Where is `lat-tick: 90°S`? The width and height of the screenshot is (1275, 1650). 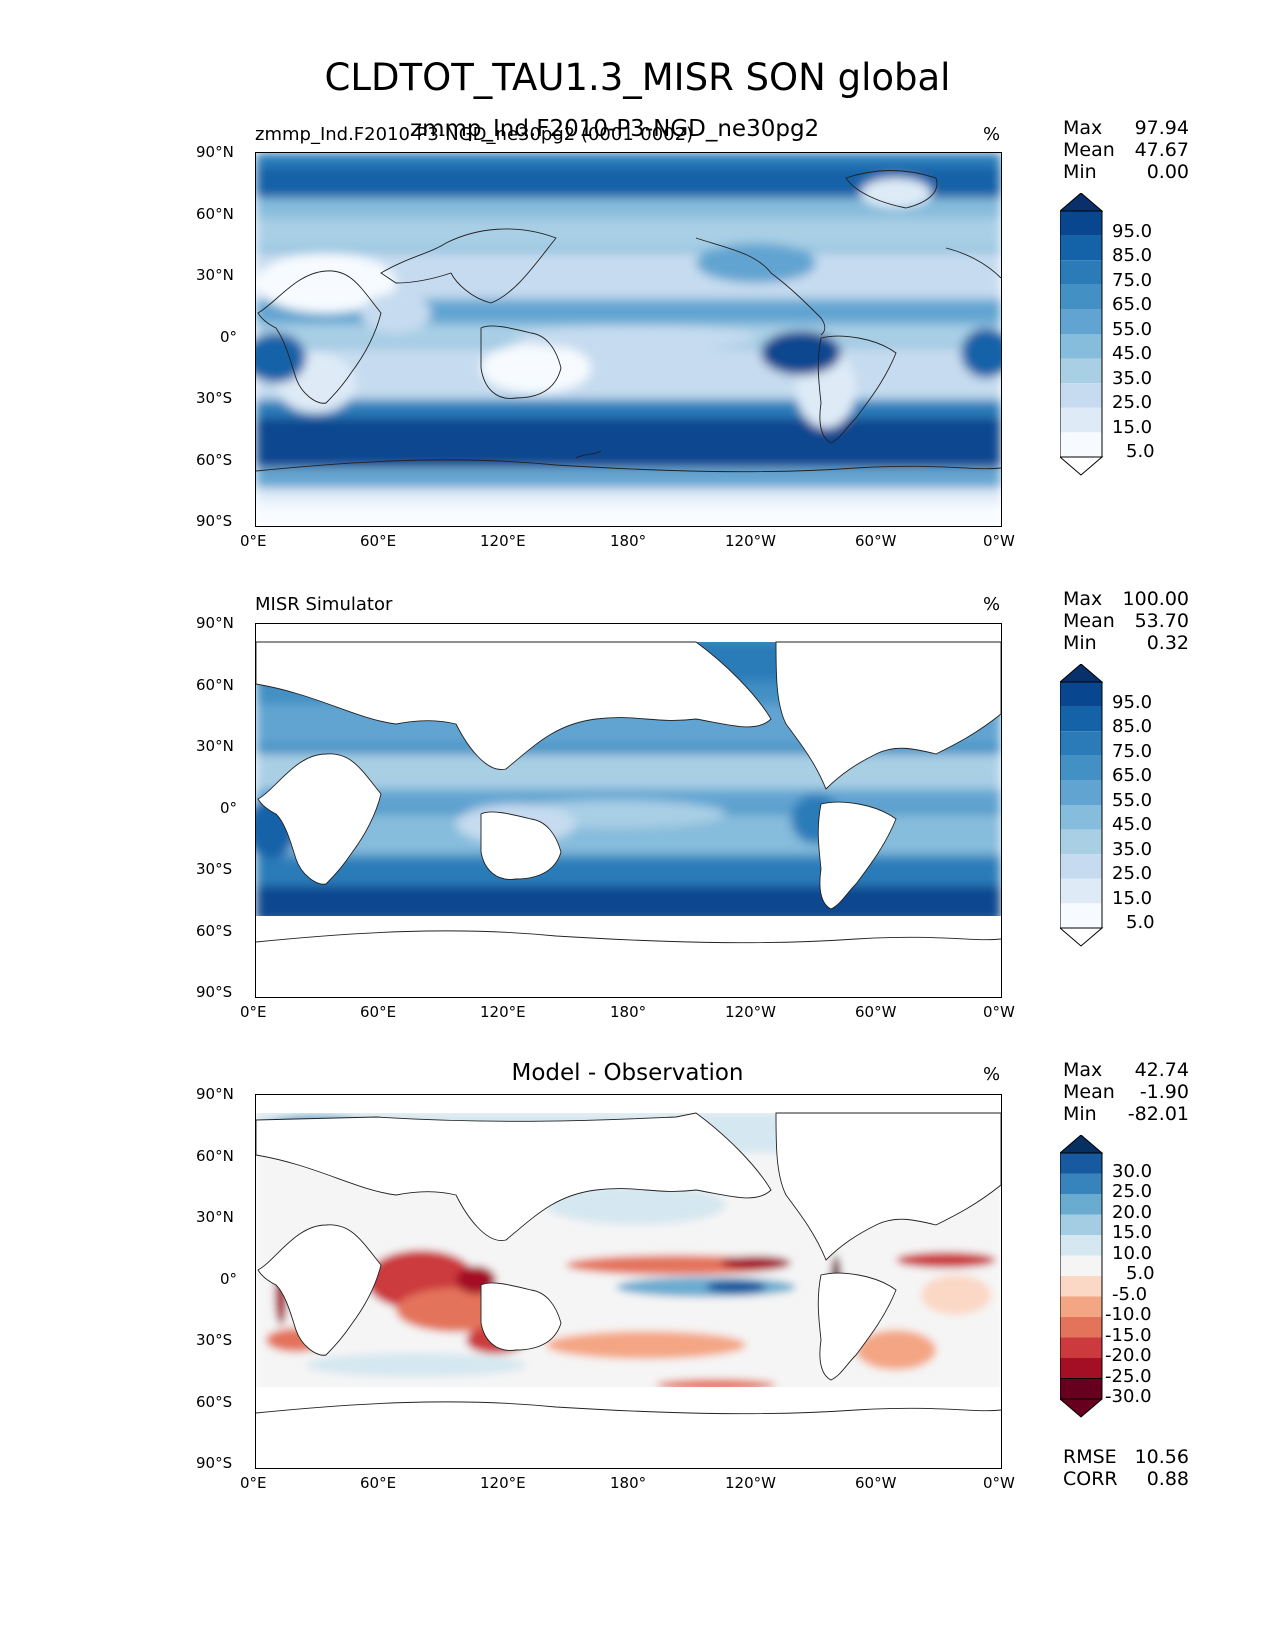 lat-tick: 90°S is located at coordinates (214, 992).